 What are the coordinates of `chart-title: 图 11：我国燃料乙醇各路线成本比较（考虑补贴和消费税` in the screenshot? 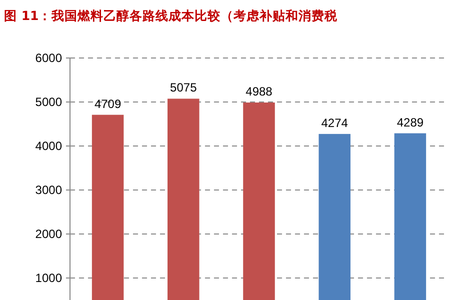 It's located at (171, 15).